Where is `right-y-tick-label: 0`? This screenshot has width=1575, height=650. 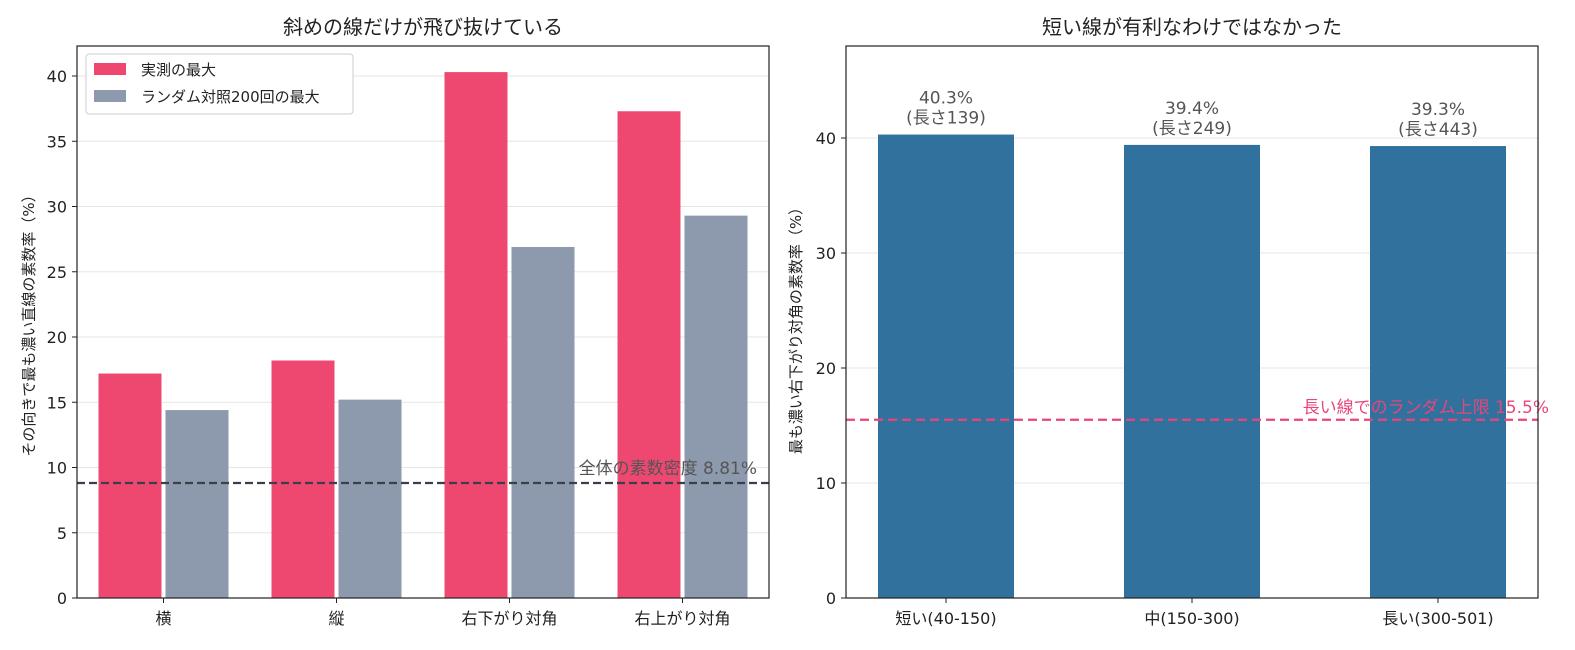 right-y-tick-label: 0 is located at coordinates (831, 598).